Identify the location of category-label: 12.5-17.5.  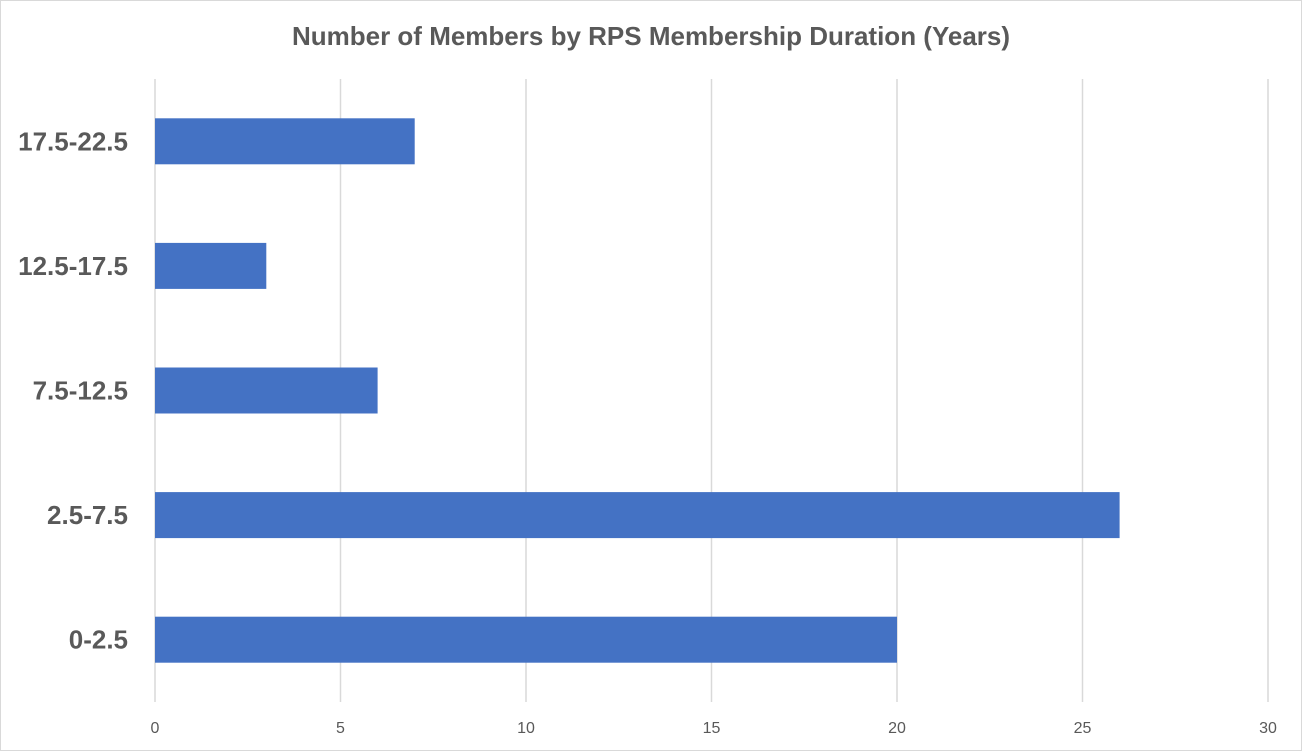
(73, 266).